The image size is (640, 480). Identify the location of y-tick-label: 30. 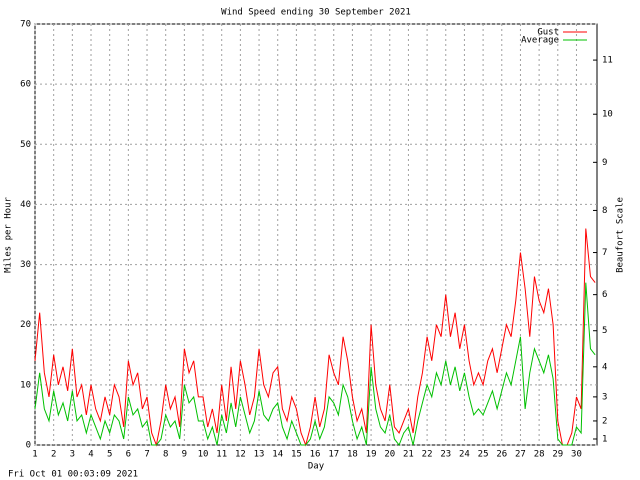
(25, 265).